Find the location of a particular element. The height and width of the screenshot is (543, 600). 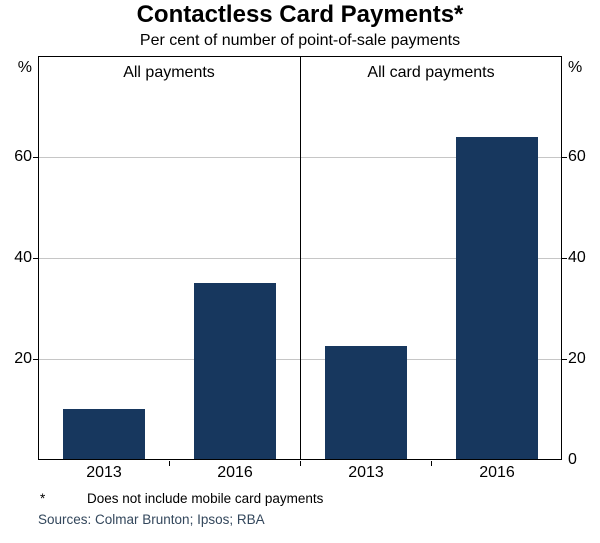

panel-divider is located at coordinates (300, 258).